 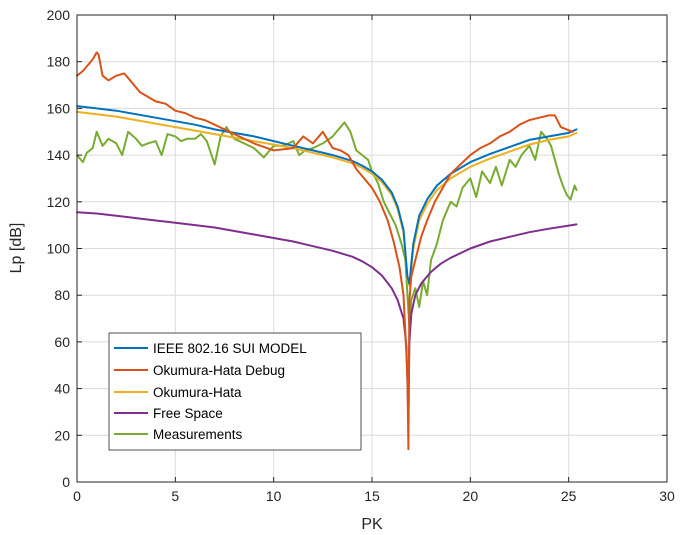 I want to click on legend-label: IEEE 802.16 SUI MODEL, so click(x=230, y=348).